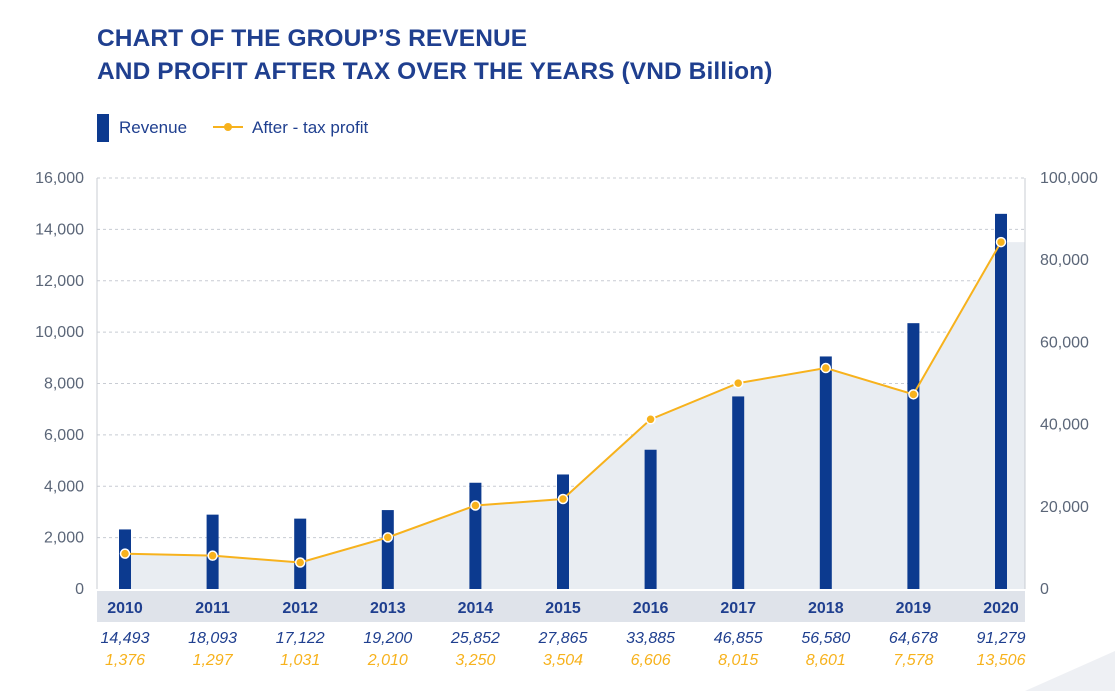 The height and width of the screenshot is (691, 1115). What do you see at coordinates (914, 608) in the screenshot?
I see `year-label: 2019` at bounding box center [914, 608].